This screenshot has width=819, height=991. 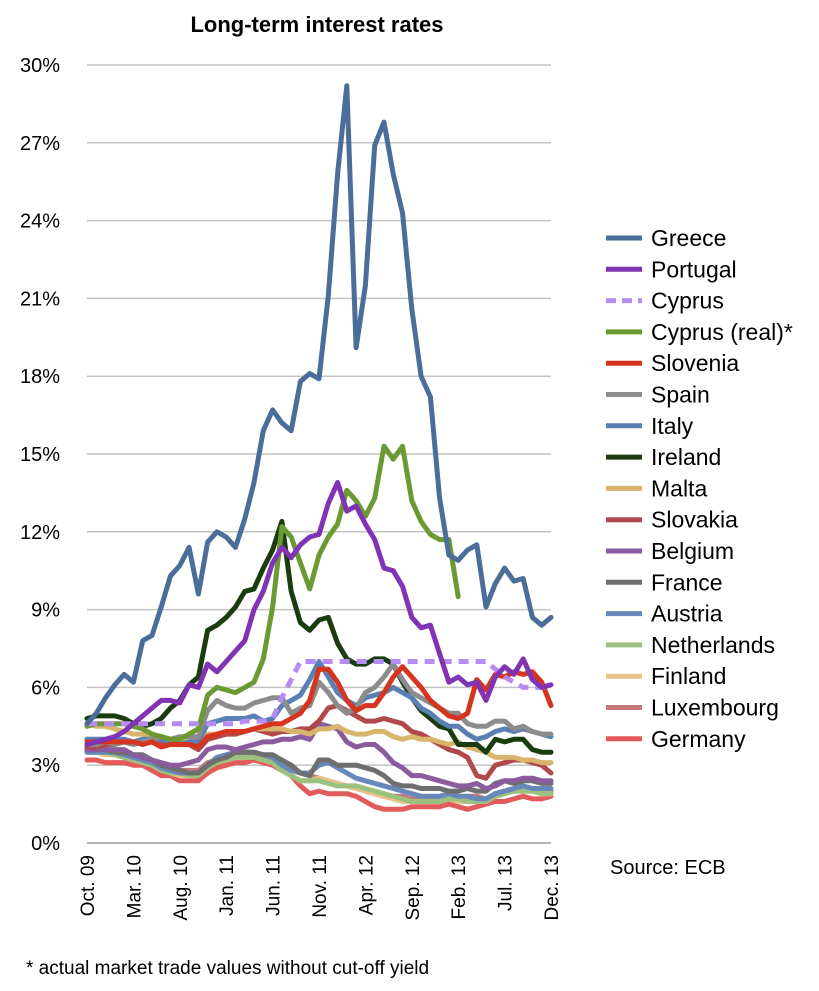 What do you see at coordinates (668, 868) in the screenshot?
I see `source-note: Source: ECB` at bounding box center [668, 868].